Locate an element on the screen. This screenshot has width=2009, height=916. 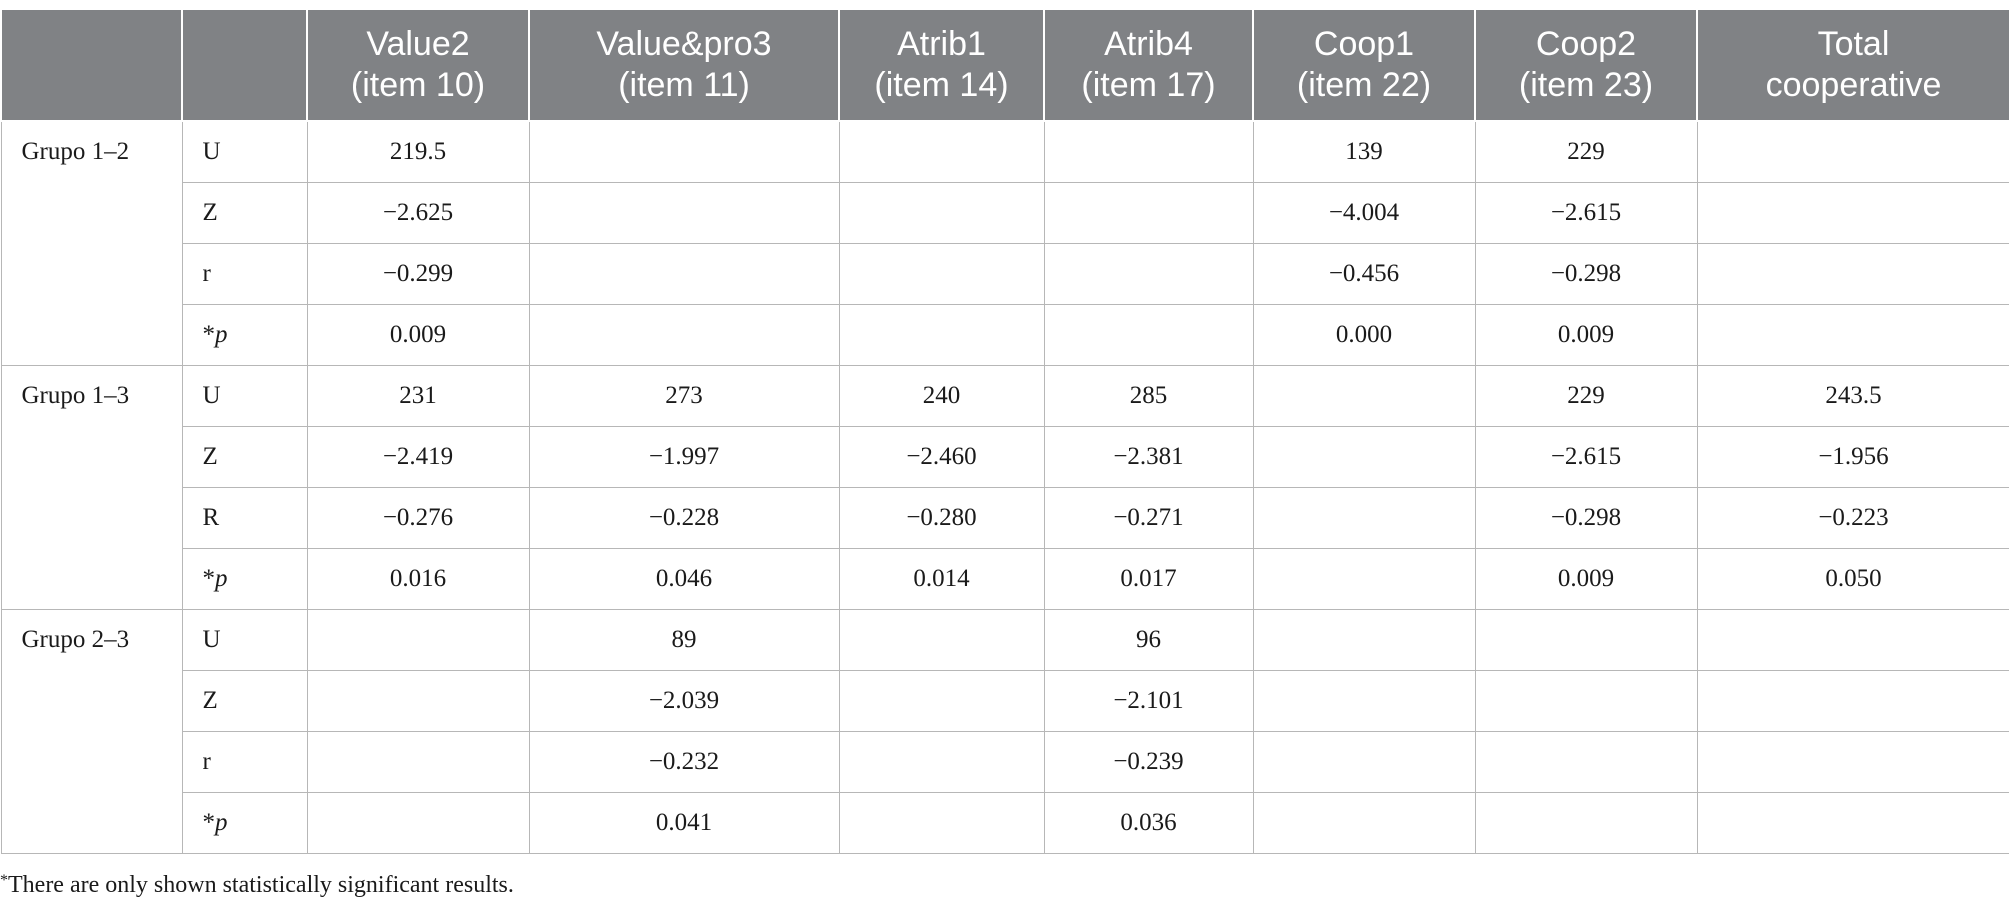
table-cell: 0.046 is located at coordinates (684, 579).